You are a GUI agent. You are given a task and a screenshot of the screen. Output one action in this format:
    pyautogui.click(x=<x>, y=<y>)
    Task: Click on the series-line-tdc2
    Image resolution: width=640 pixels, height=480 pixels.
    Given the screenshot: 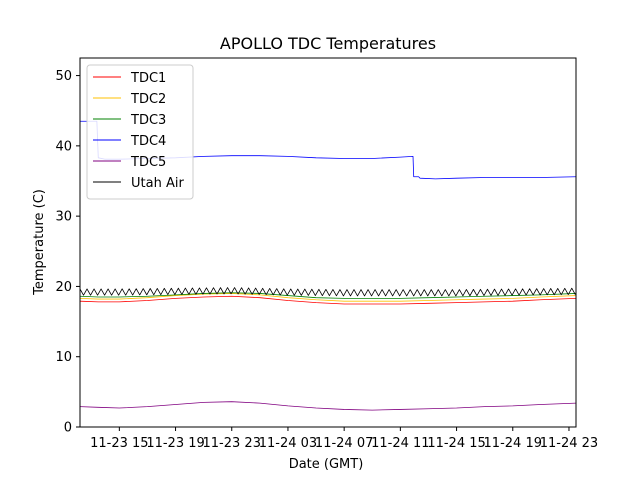 What is the action you would take?
    pyautogui.click(x=328, y=297)
    